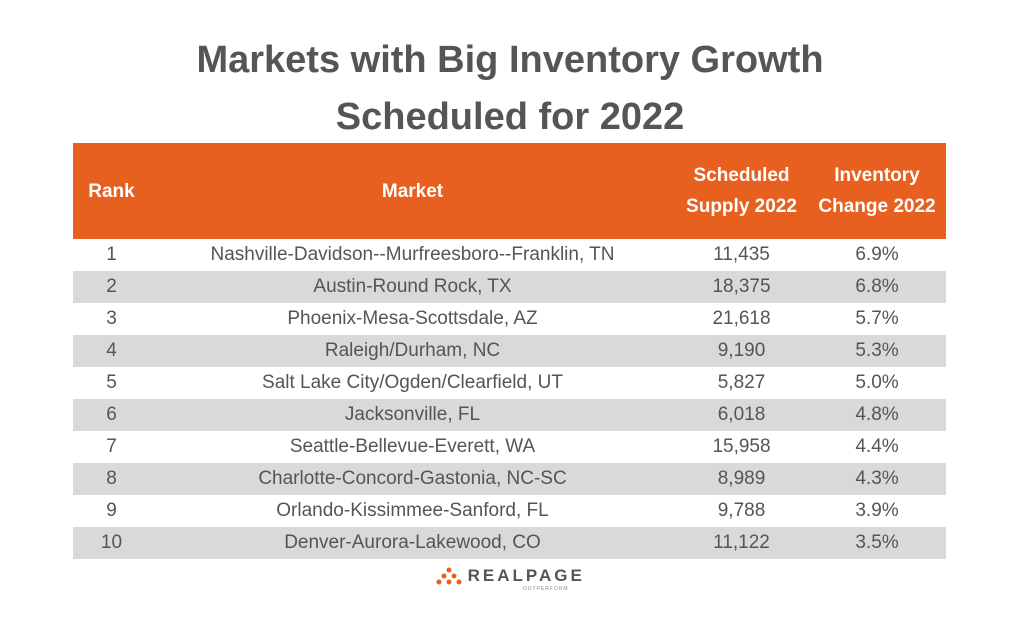 The width and height of the screenshot is (1020, 633). I want to click on table-cell: 21,618, so click(741, 318).